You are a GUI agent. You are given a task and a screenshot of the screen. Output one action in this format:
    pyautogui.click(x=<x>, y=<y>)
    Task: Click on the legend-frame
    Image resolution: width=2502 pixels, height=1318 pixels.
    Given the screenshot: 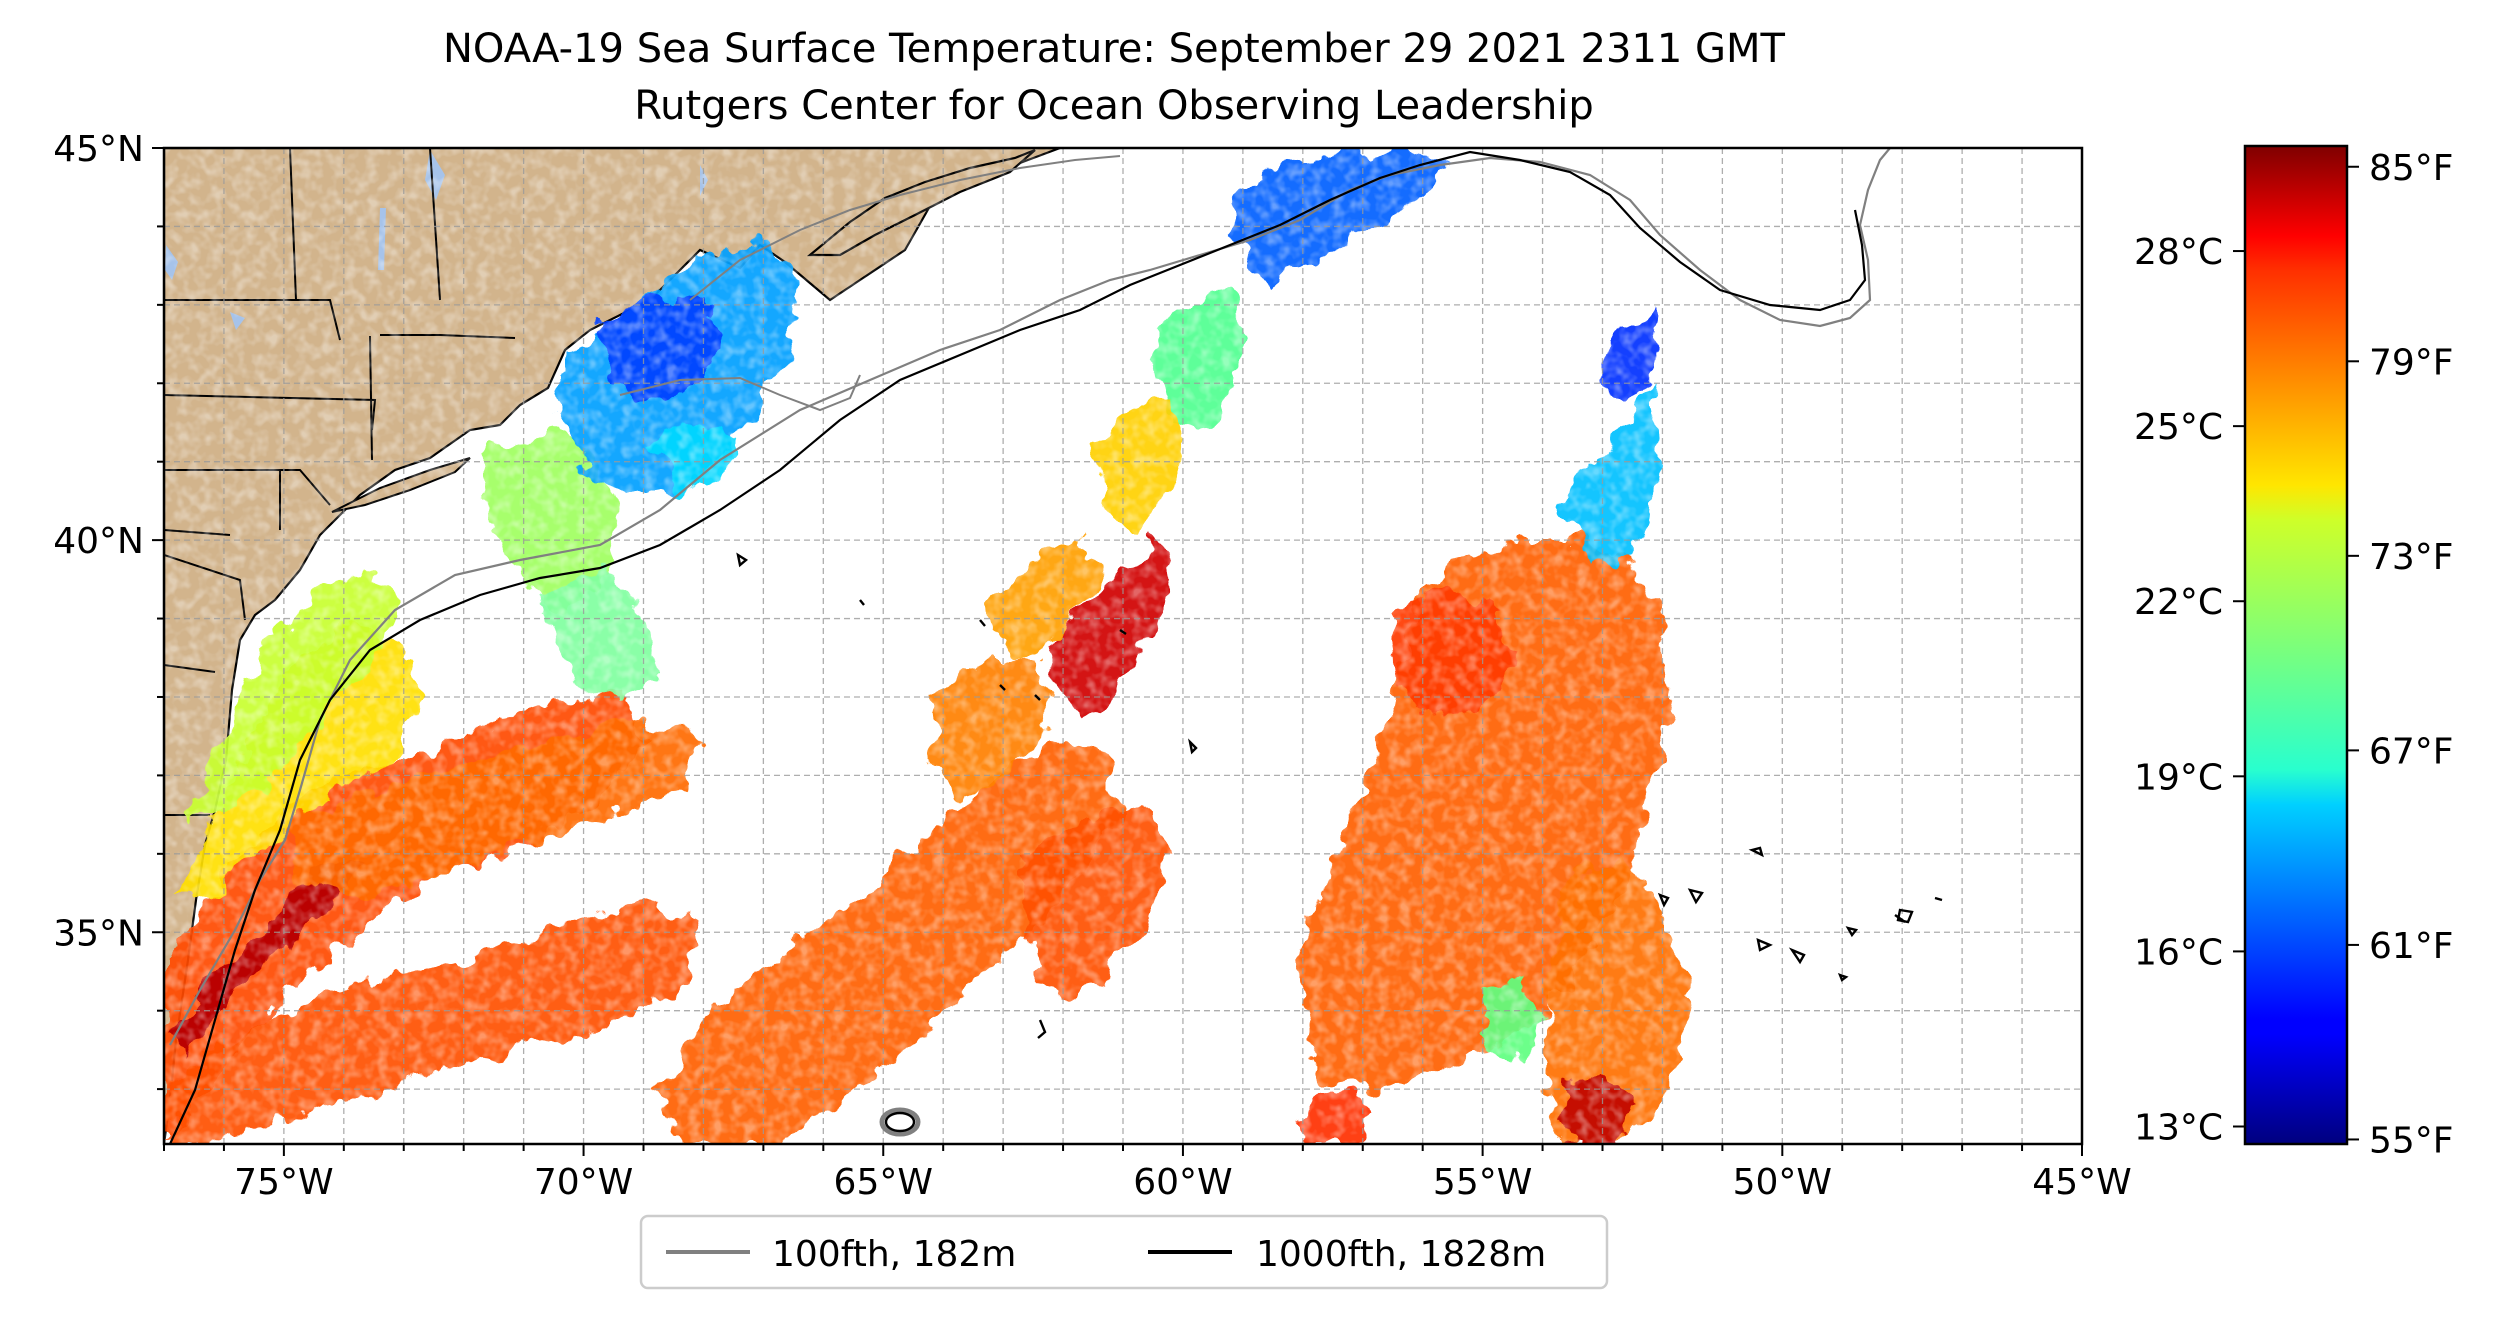 What is the action you would take?
    pyautogui.click(x=1124, y=1252)
    